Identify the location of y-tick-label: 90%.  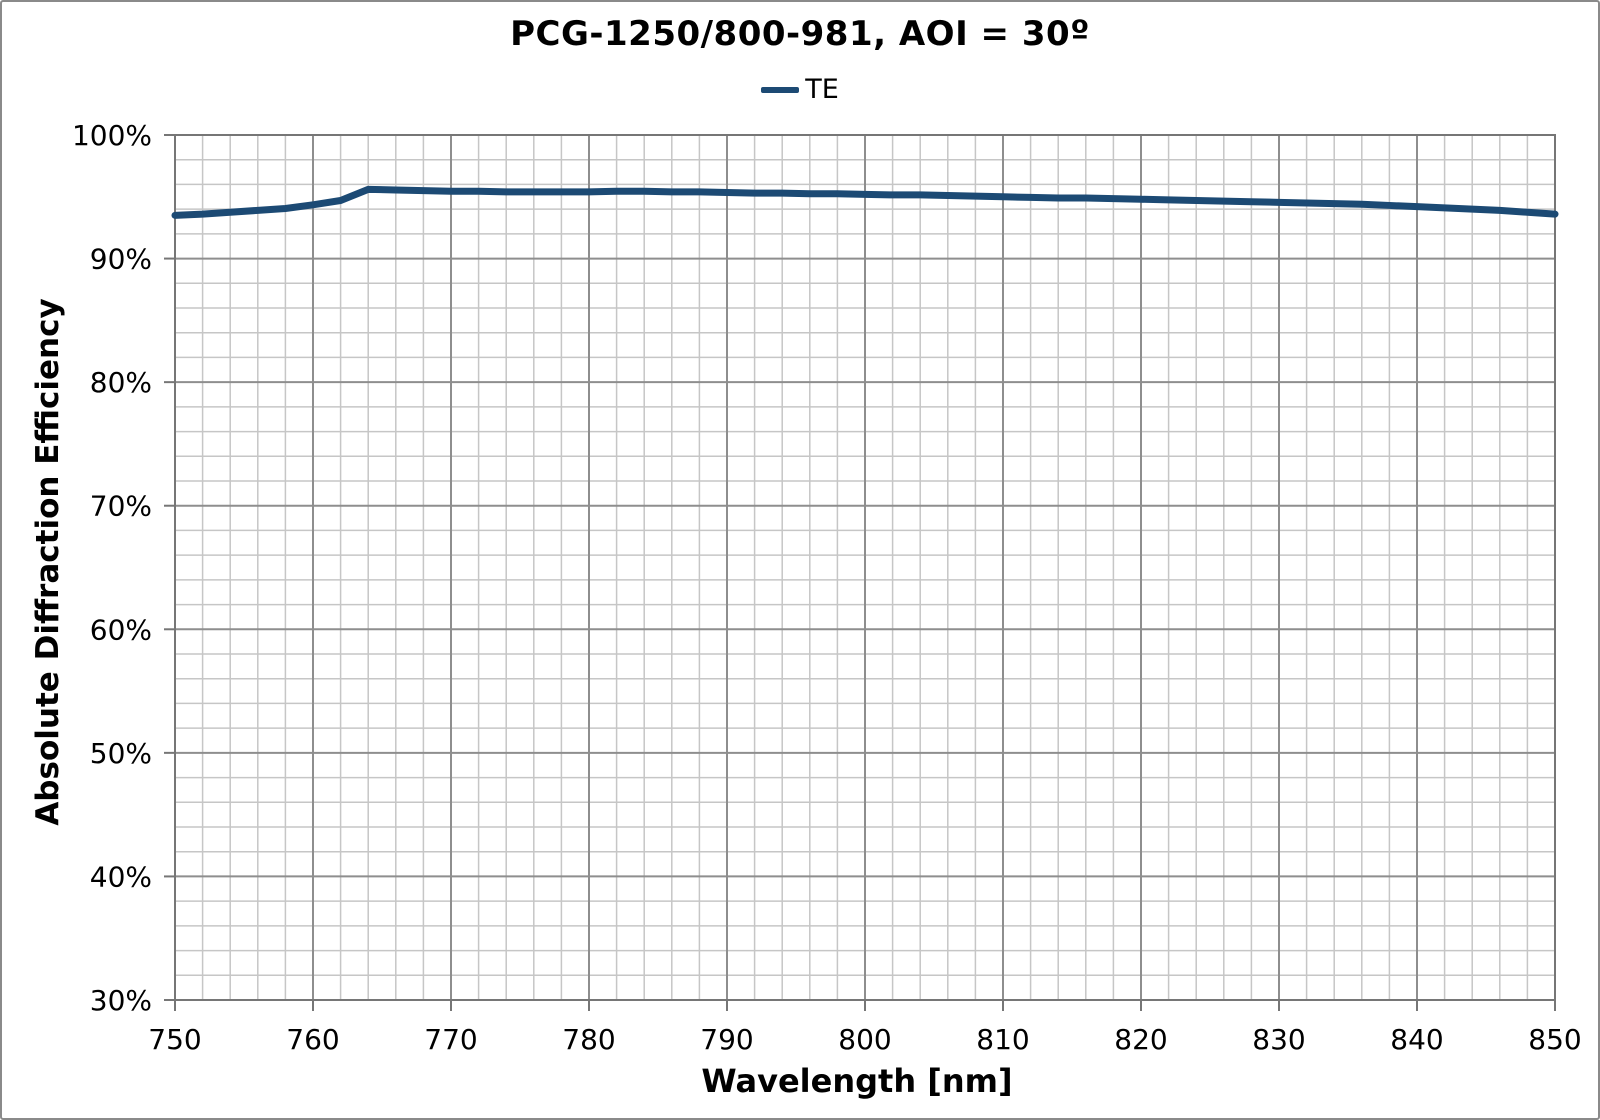
(121, 259).